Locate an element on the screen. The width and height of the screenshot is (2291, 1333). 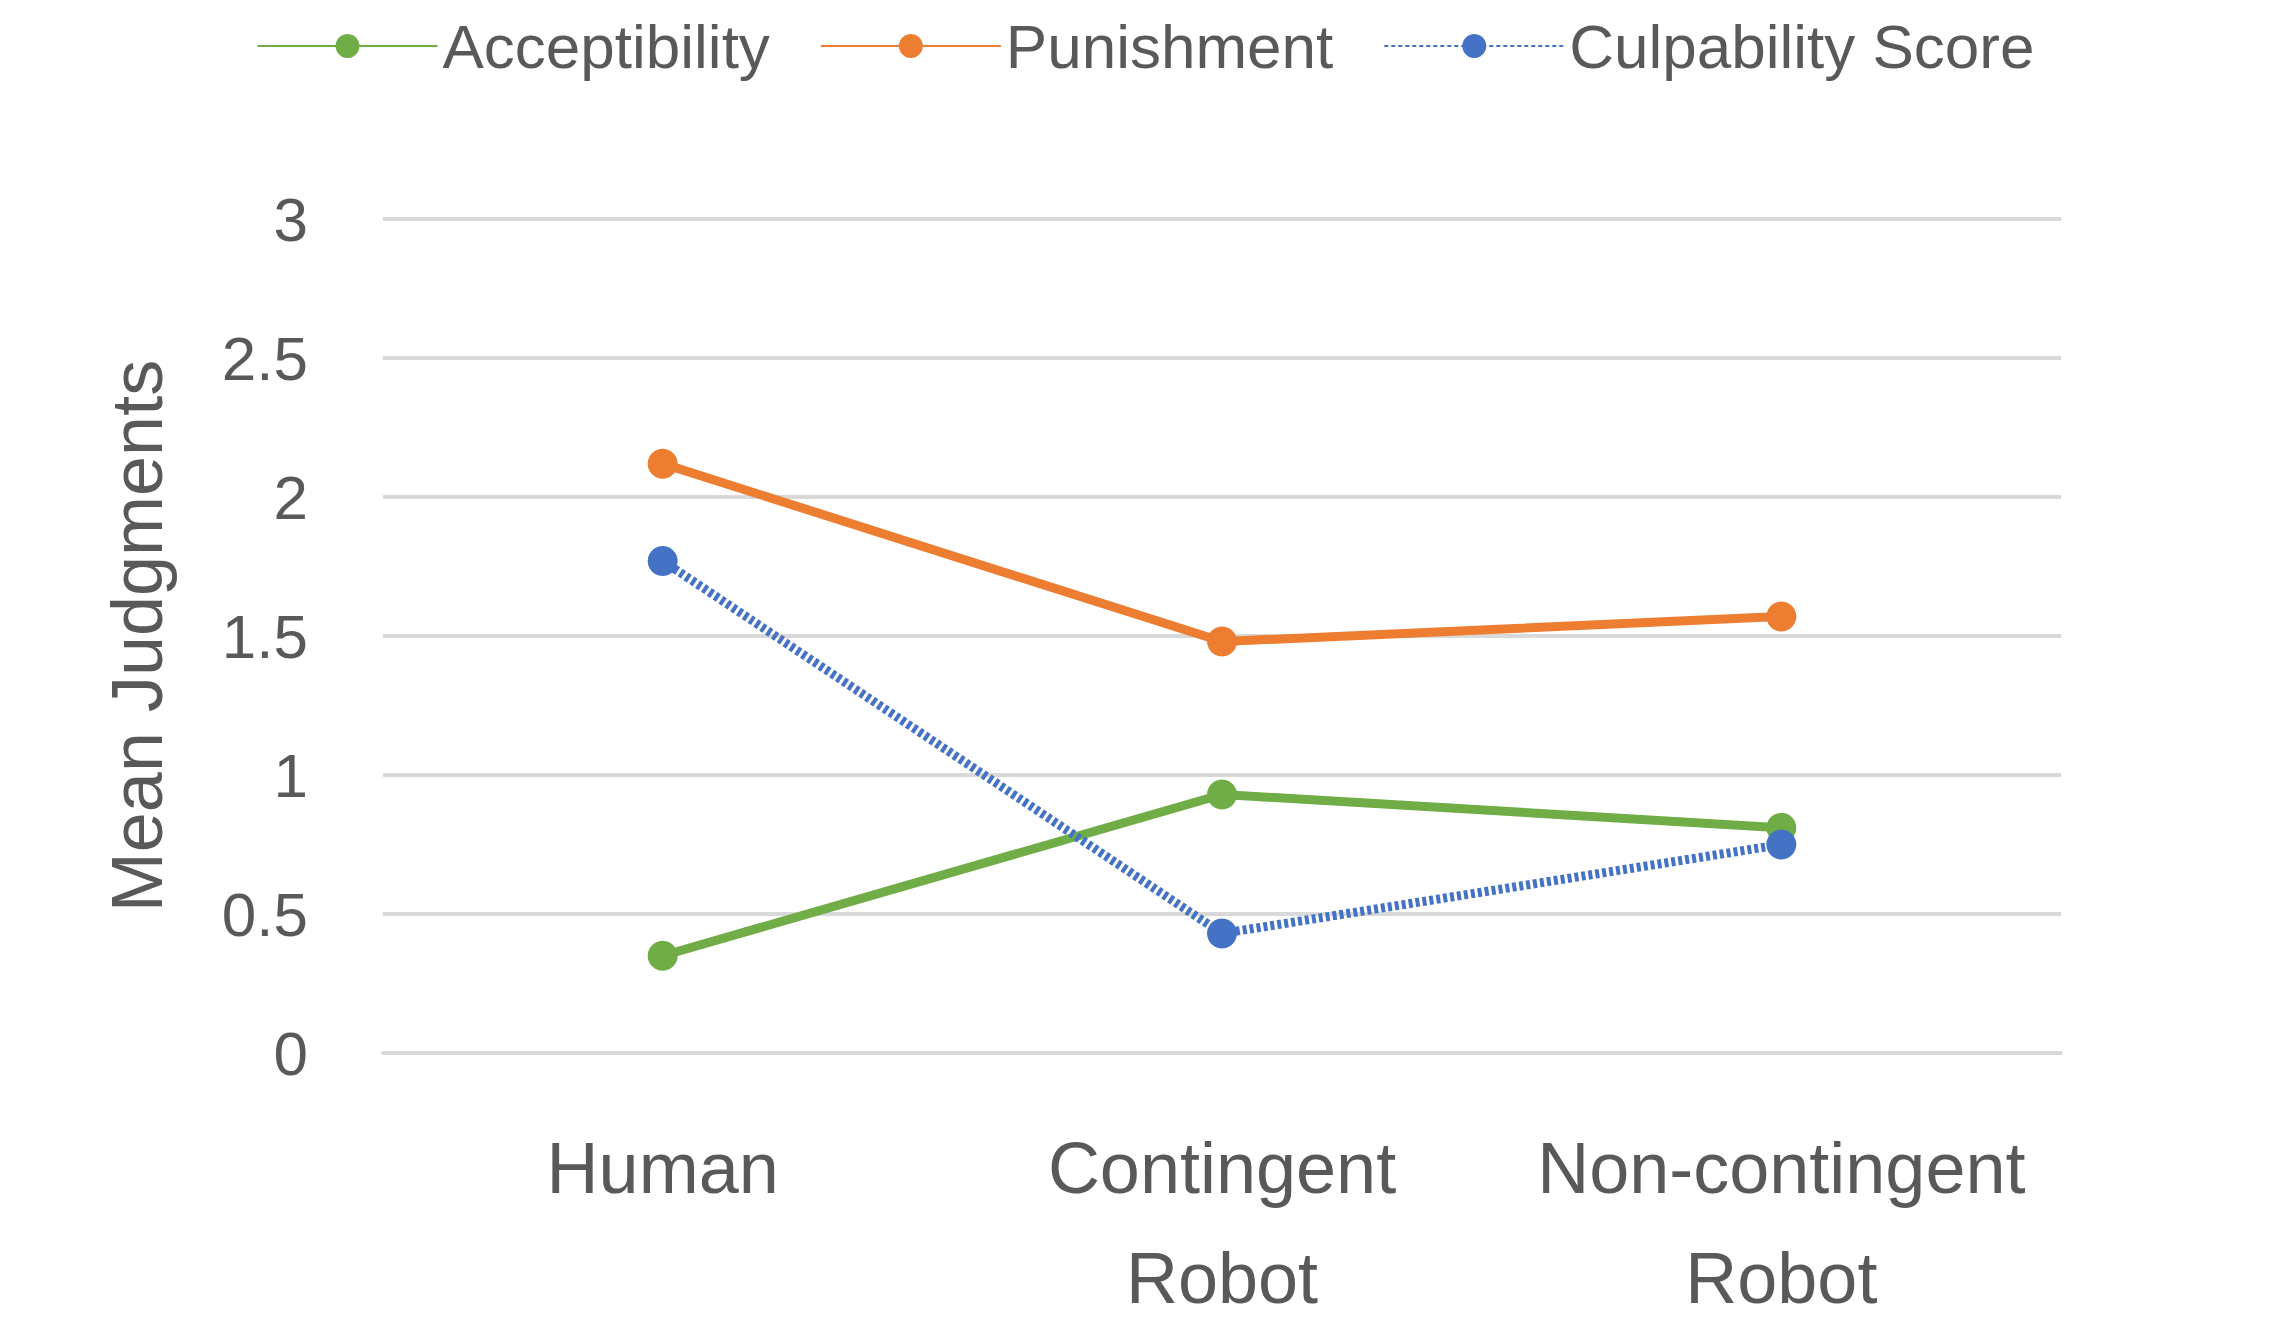
legend-label: Punishment is located at coordinates (1169, 46).